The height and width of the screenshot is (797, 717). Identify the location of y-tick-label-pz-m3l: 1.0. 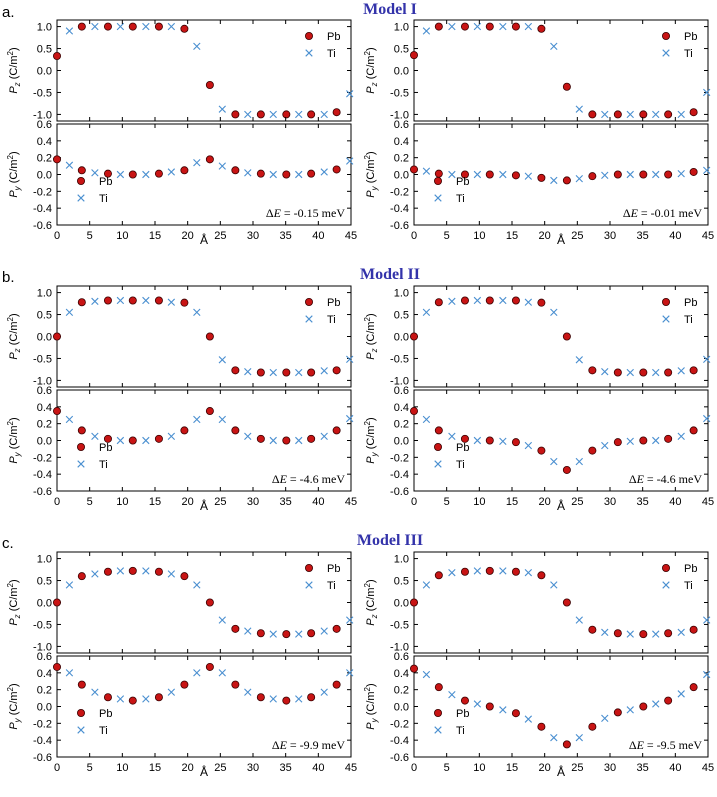
(44, 560).